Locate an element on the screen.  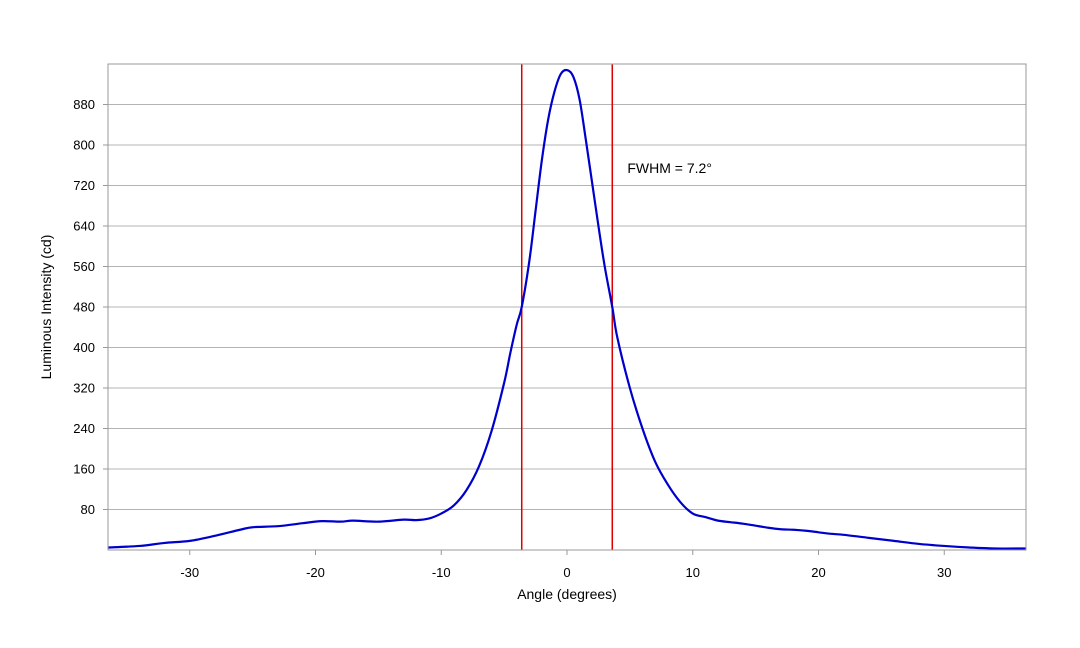
y-tick-label: 480 is located at coordinates (84, 307).